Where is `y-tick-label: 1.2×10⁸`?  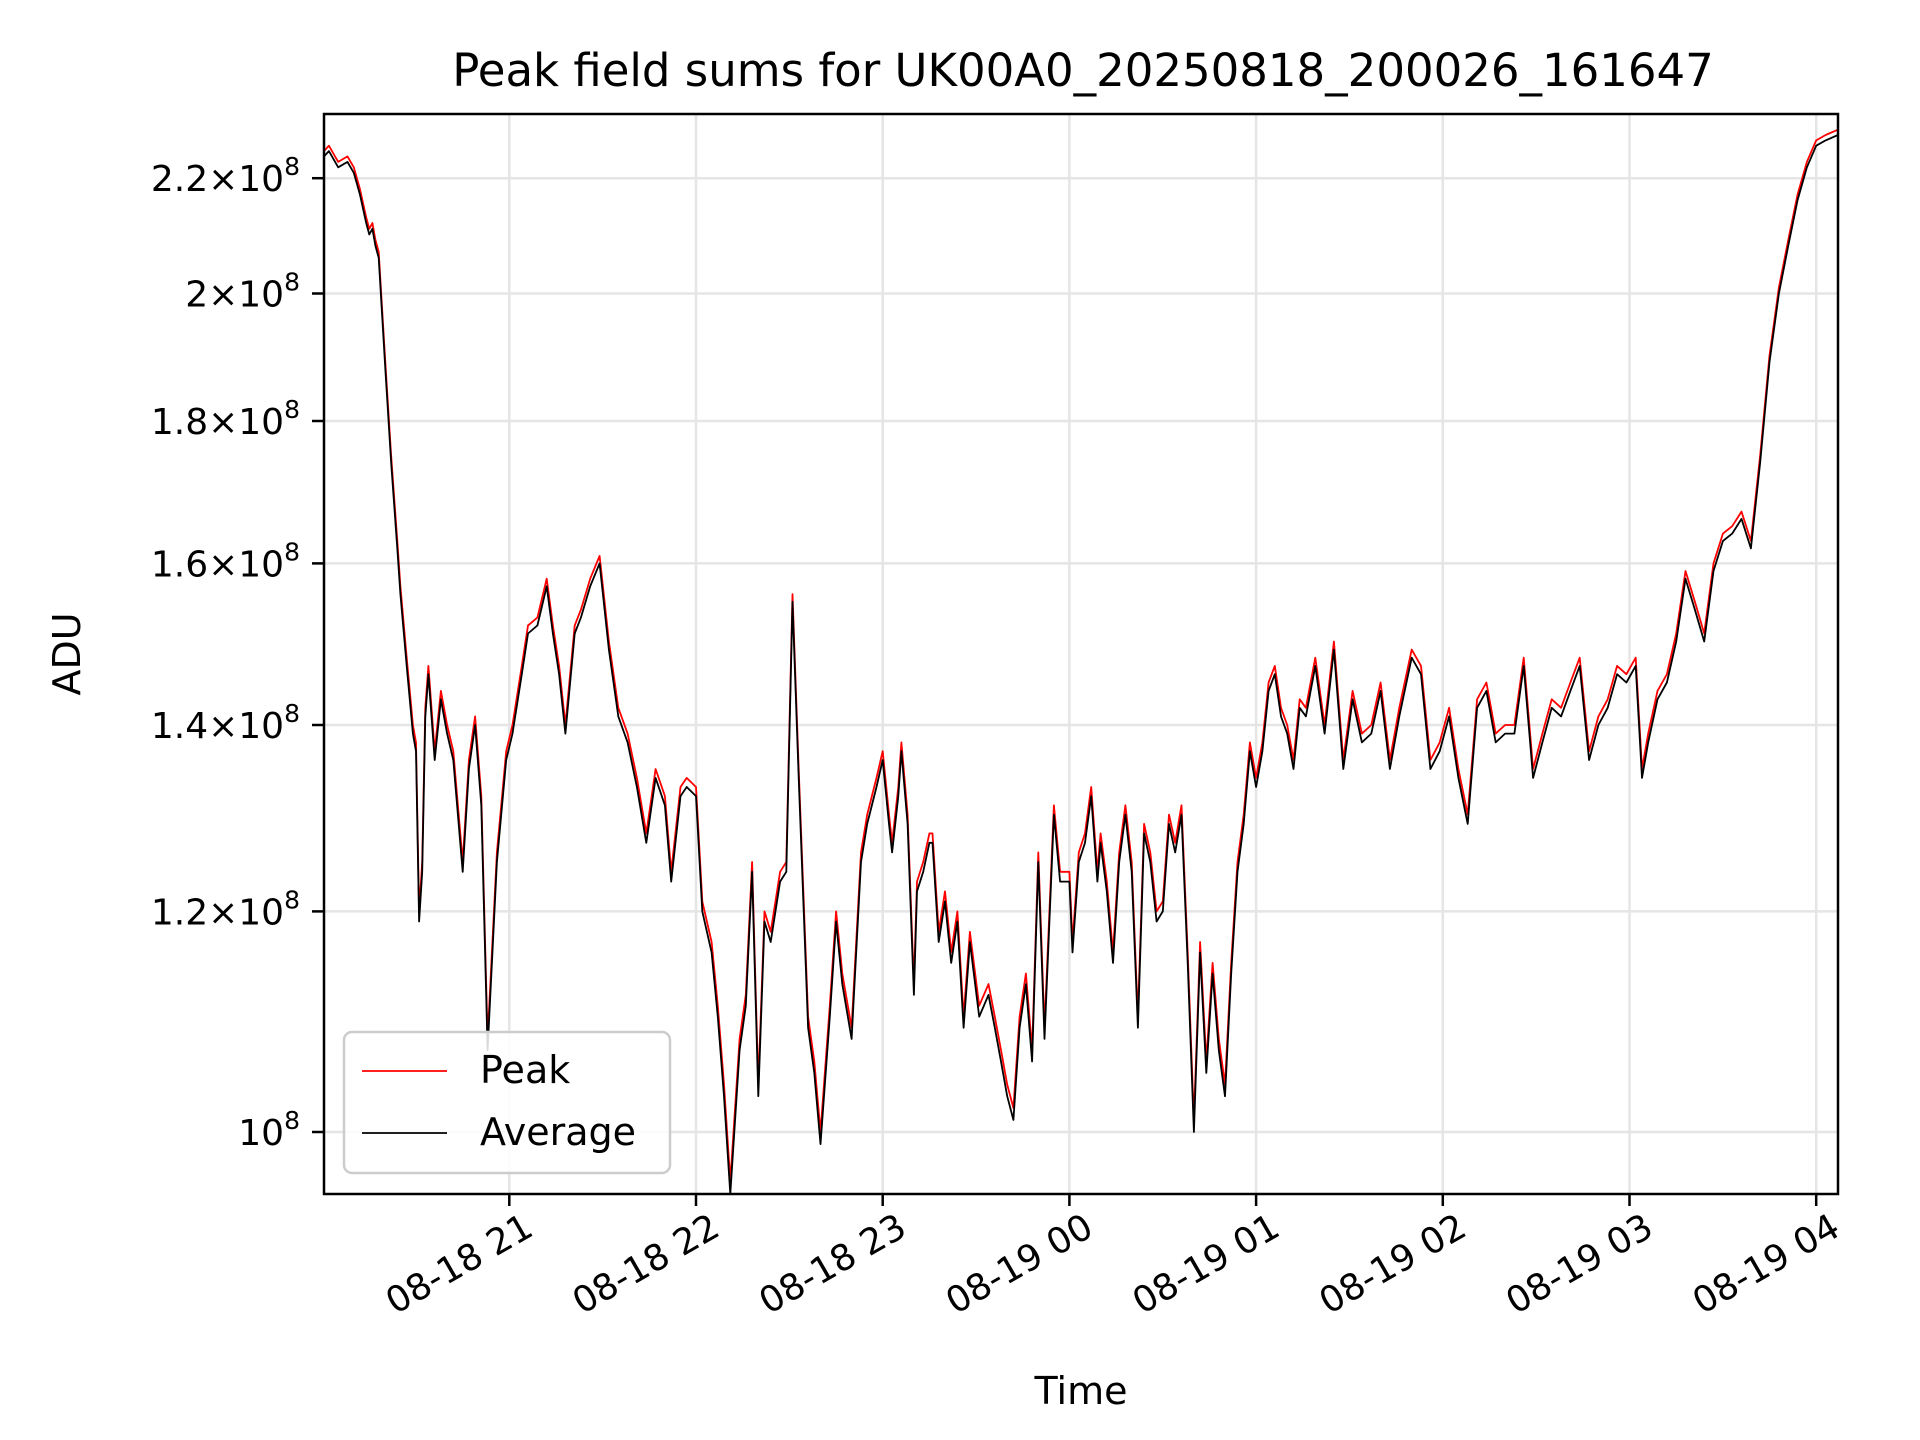 y-tick-label: 1.2×10⁸ is located at coordinates (225, 909).